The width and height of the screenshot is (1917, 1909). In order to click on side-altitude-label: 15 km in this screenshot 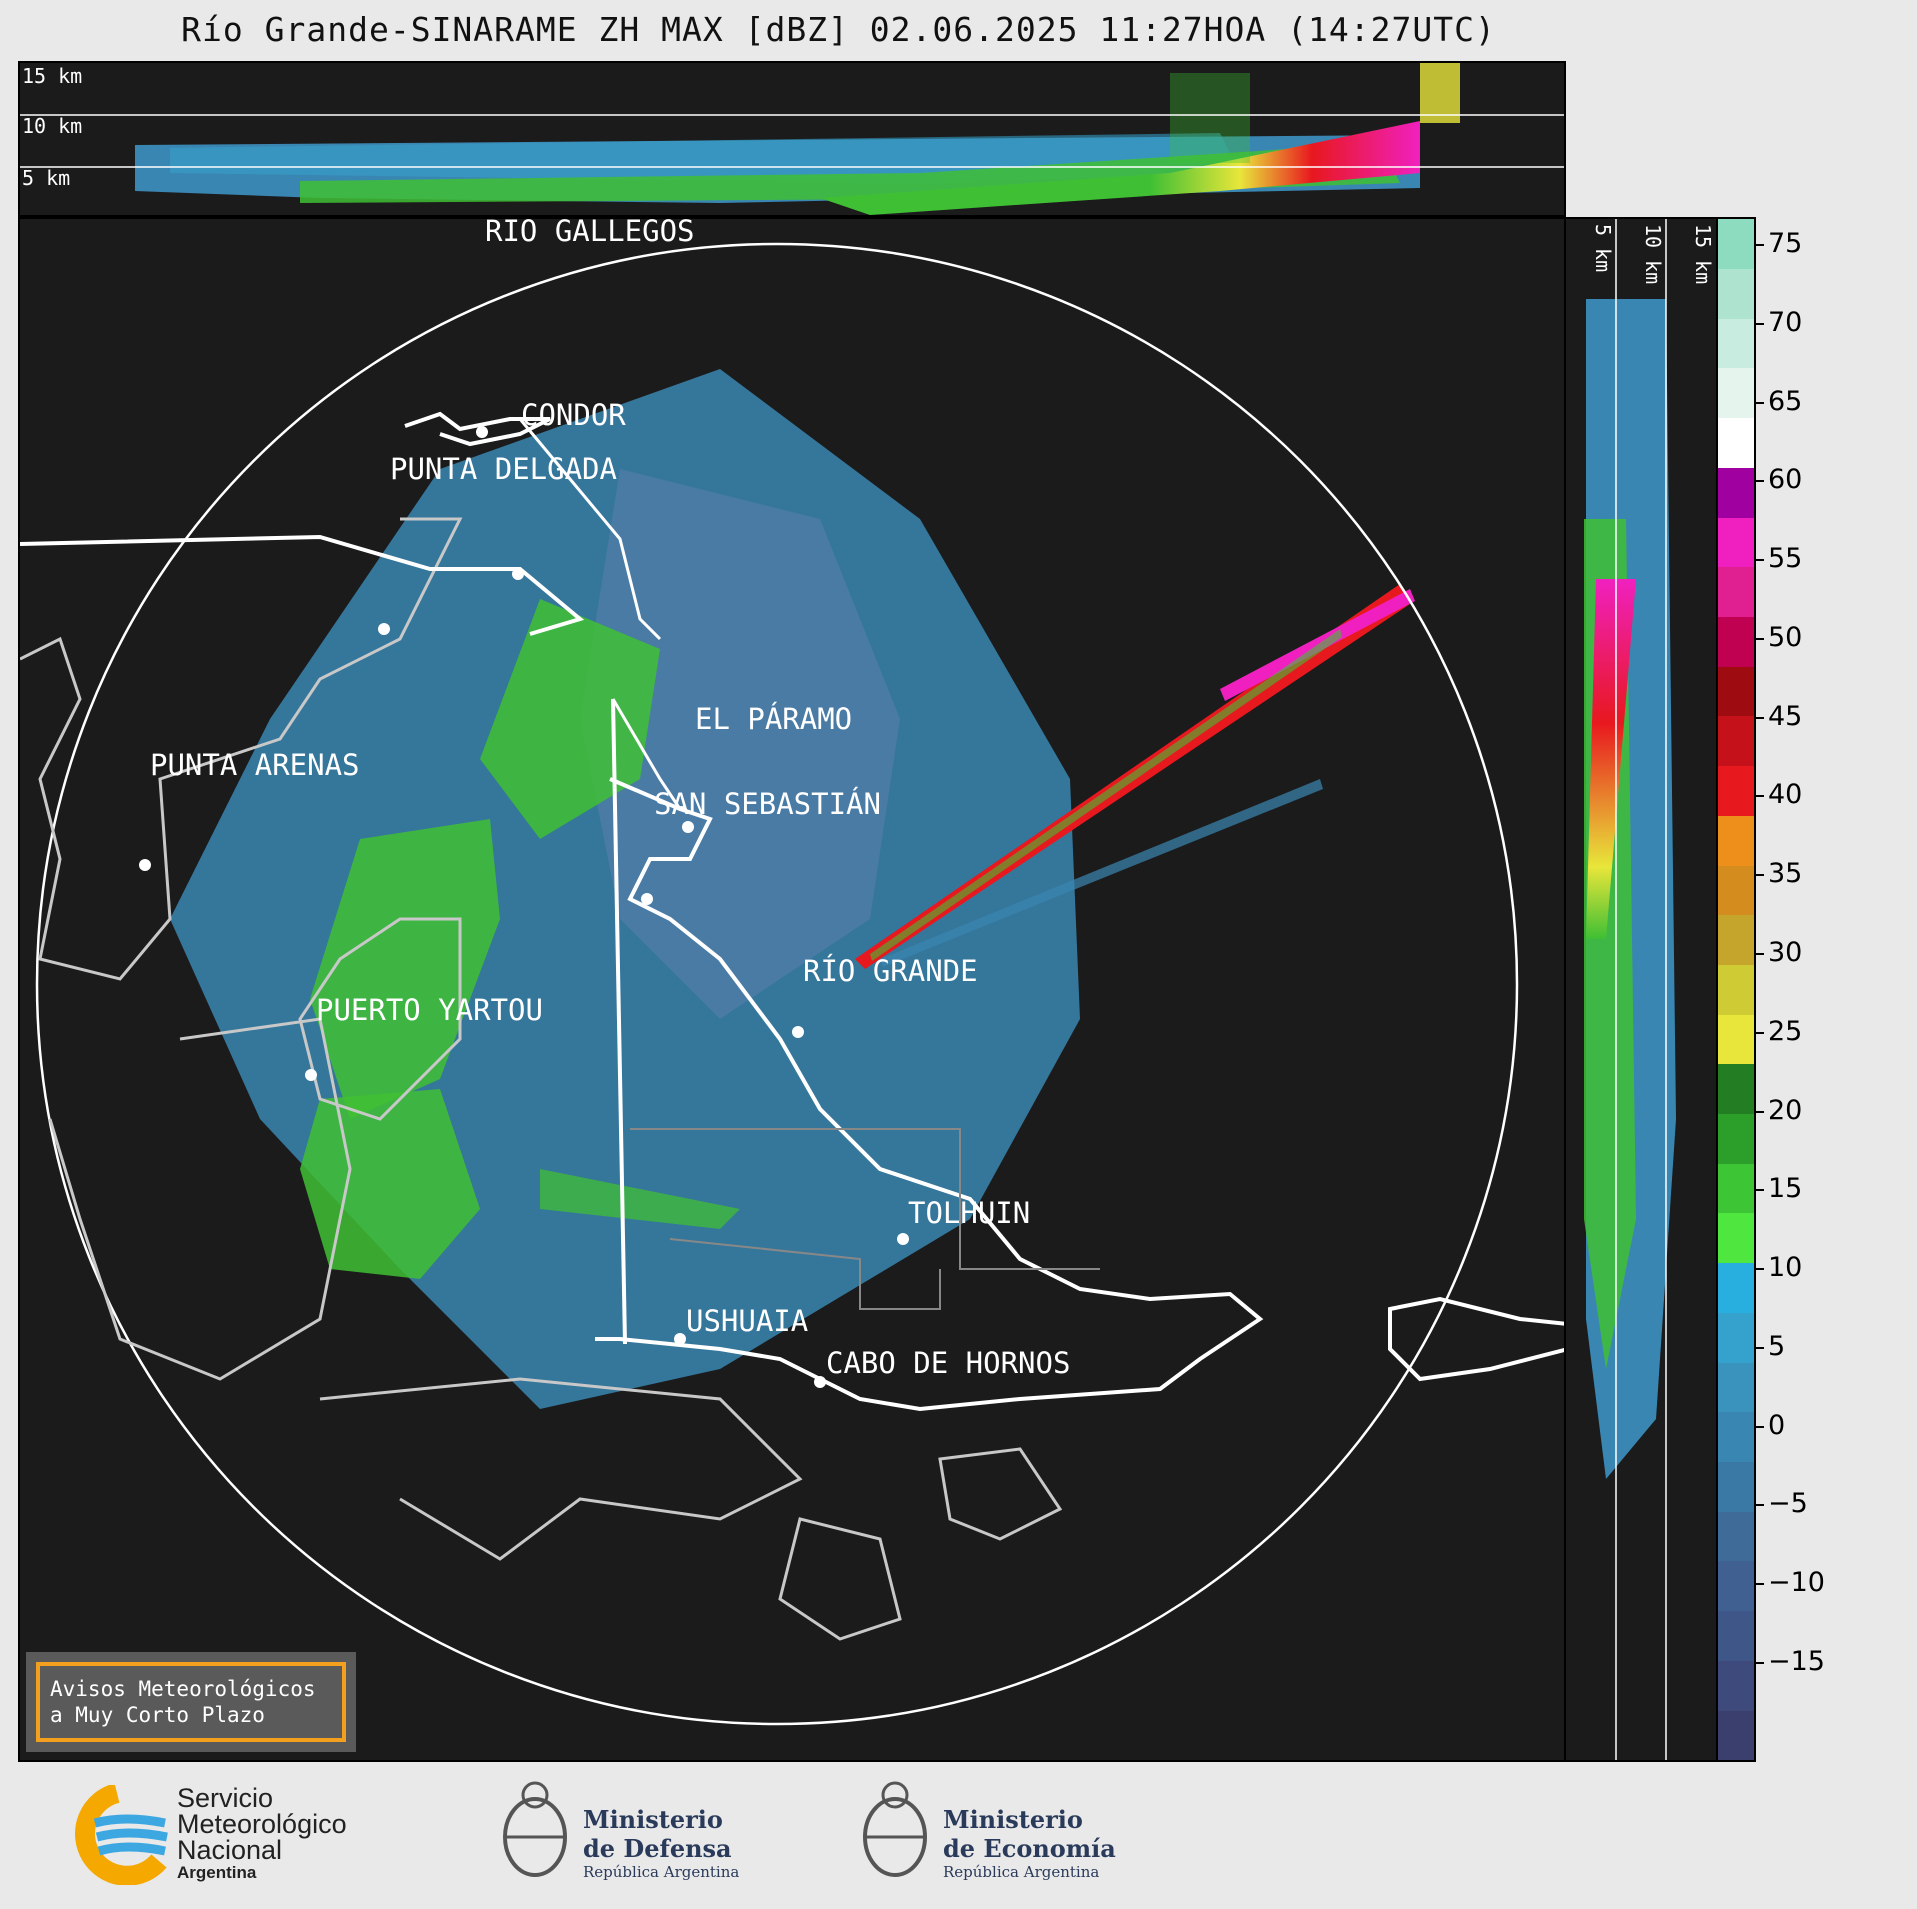, I will do `click(1703, 254)`.